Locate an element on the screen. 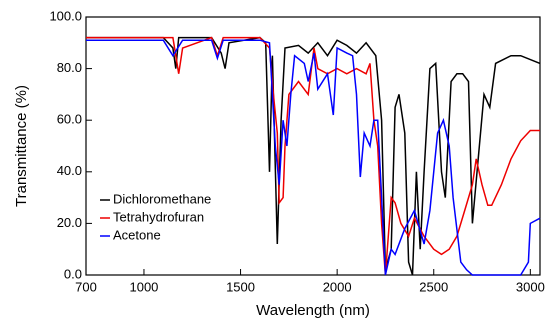 The image size is (552, 321). x-tick-label: 2500 is located at coordinates (433, 286).